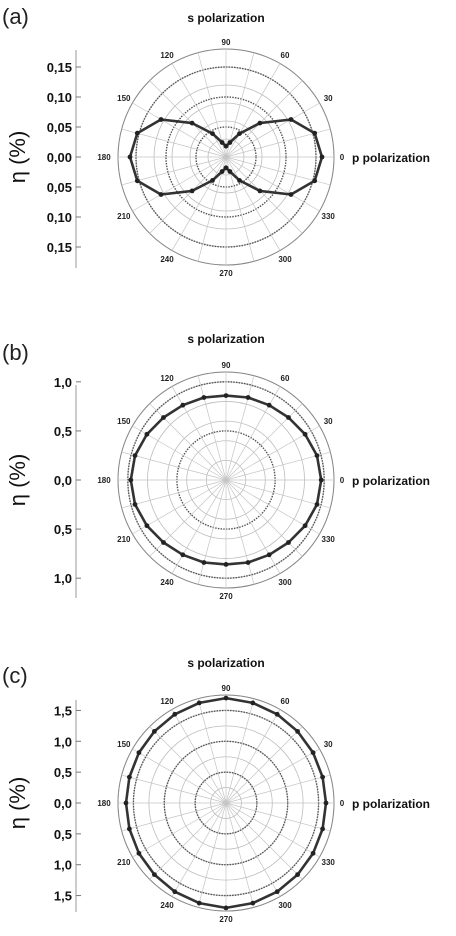  I want to click on top-axis-label: s polarization, so click(225, 663).